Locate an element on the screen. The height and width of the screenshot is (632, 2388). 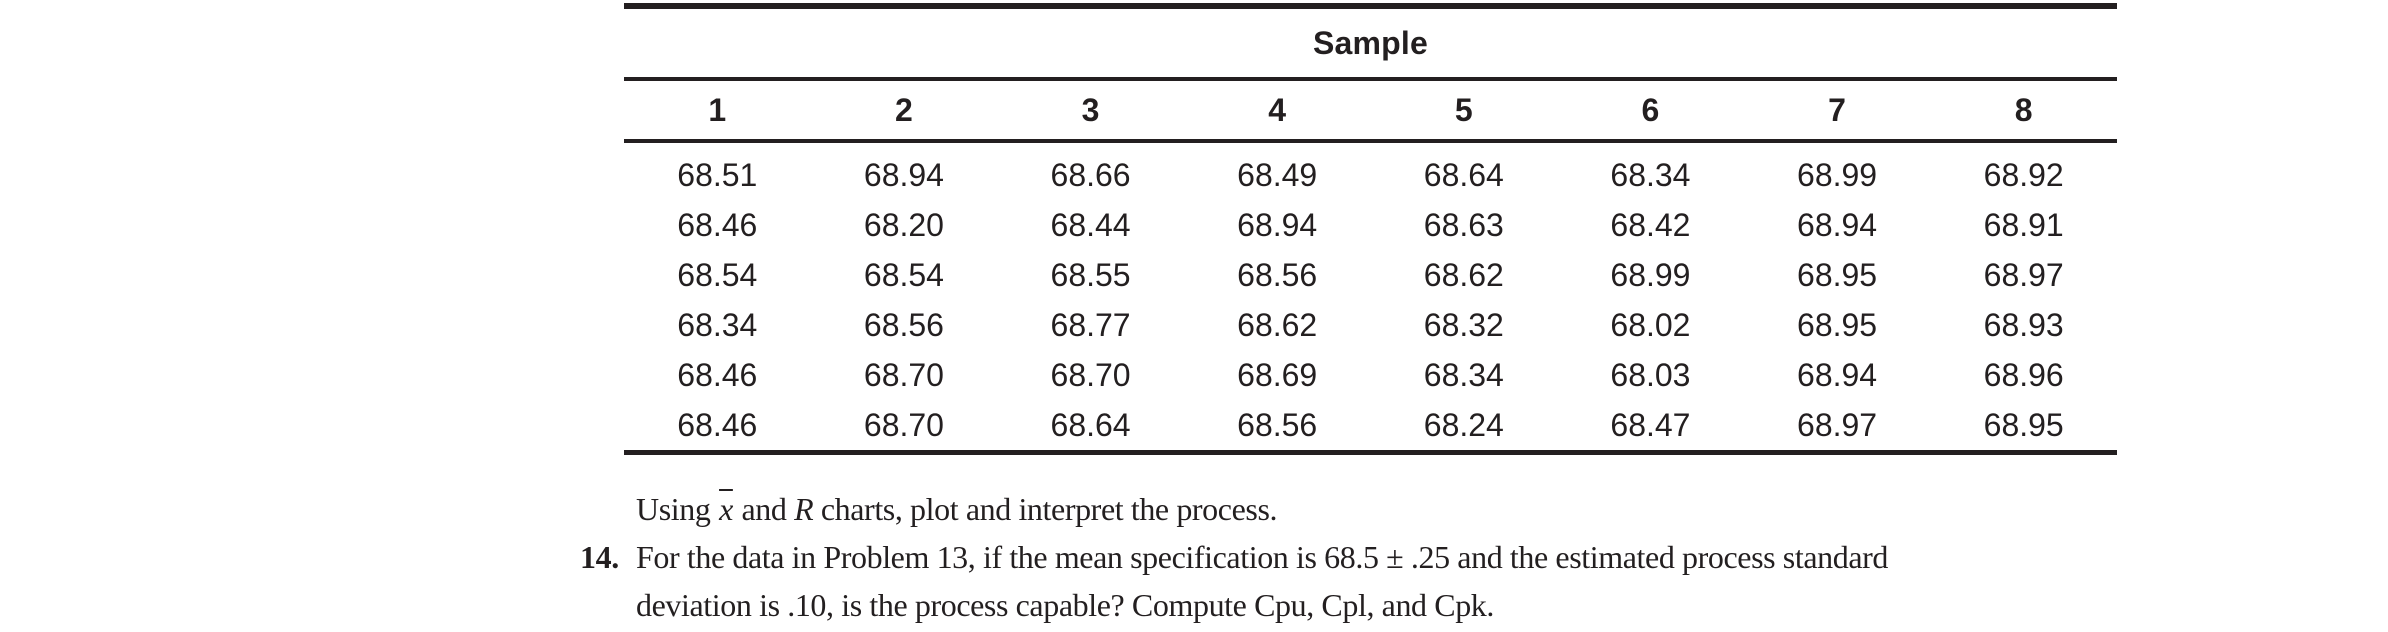
table-column-header: 8 is located at coordinates (2023, 110).